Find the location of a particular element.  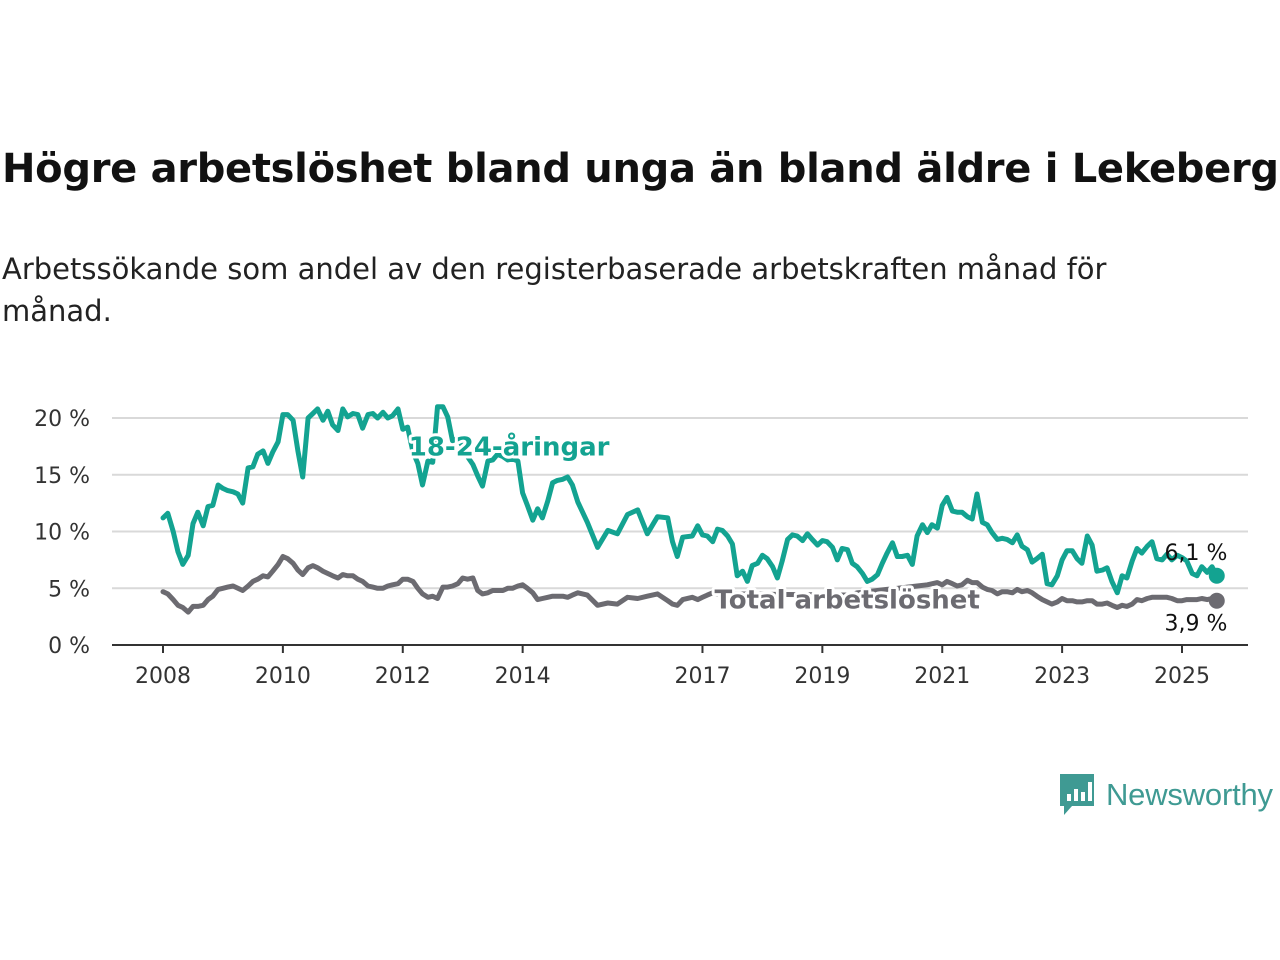

x-tick-label: 2019 is located at coordinates (822, 676).